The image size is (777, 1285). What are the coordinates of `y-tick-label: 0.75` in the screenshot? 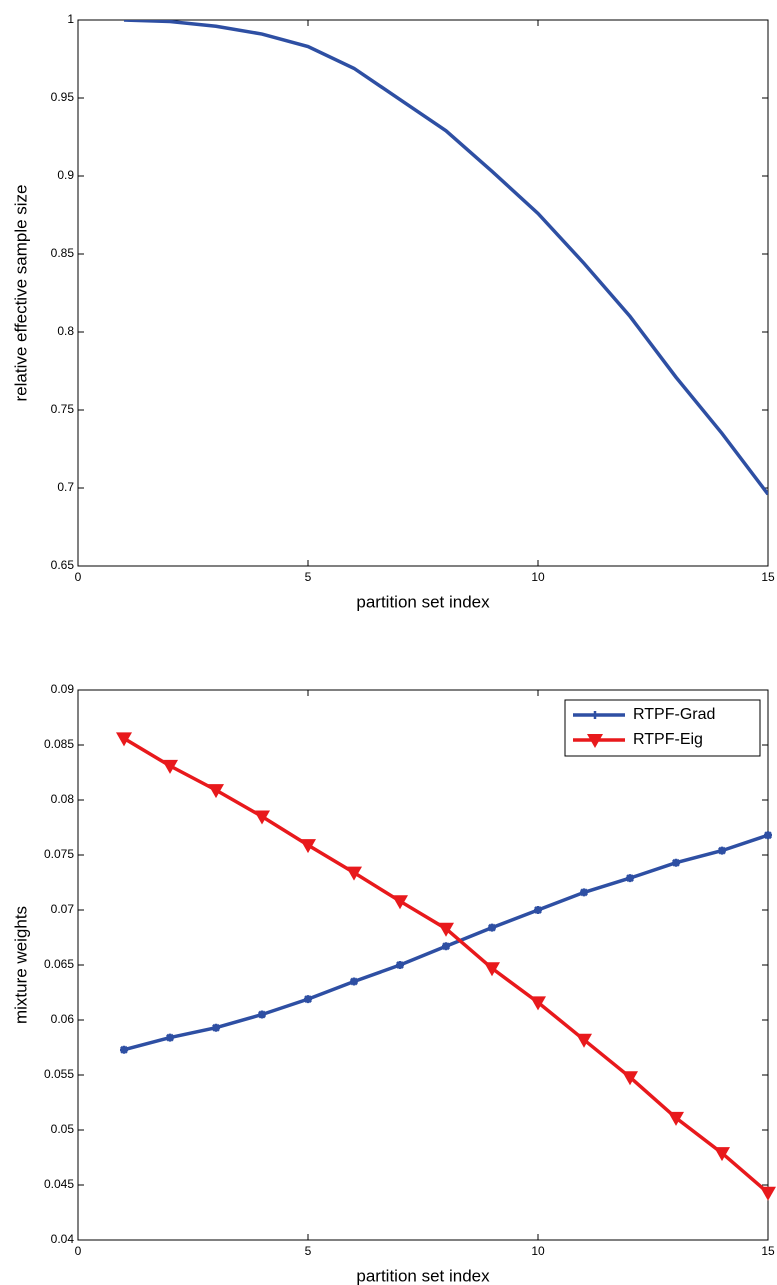 It's located at (63, 409).